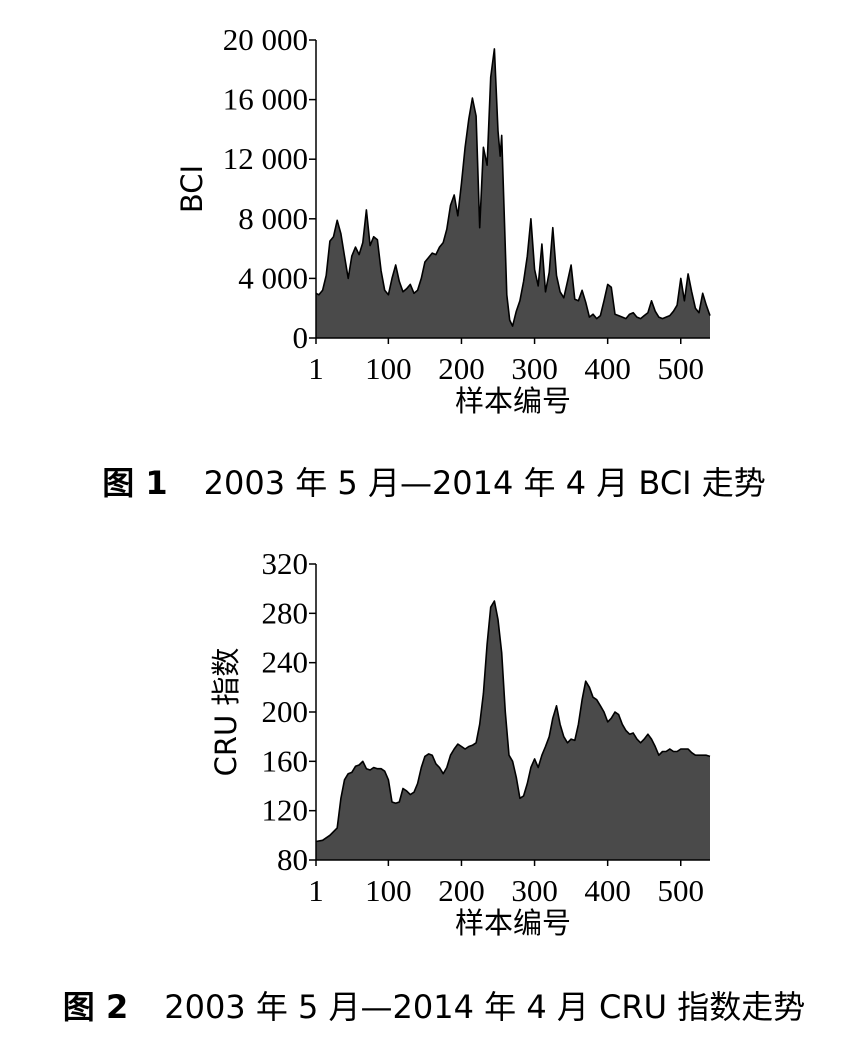 This screenshot has height=1044, width=868. Describe the element at coordinates (513, 923) in the screenshot. I see `cru-x-axis-title: 样本编号` at that location.